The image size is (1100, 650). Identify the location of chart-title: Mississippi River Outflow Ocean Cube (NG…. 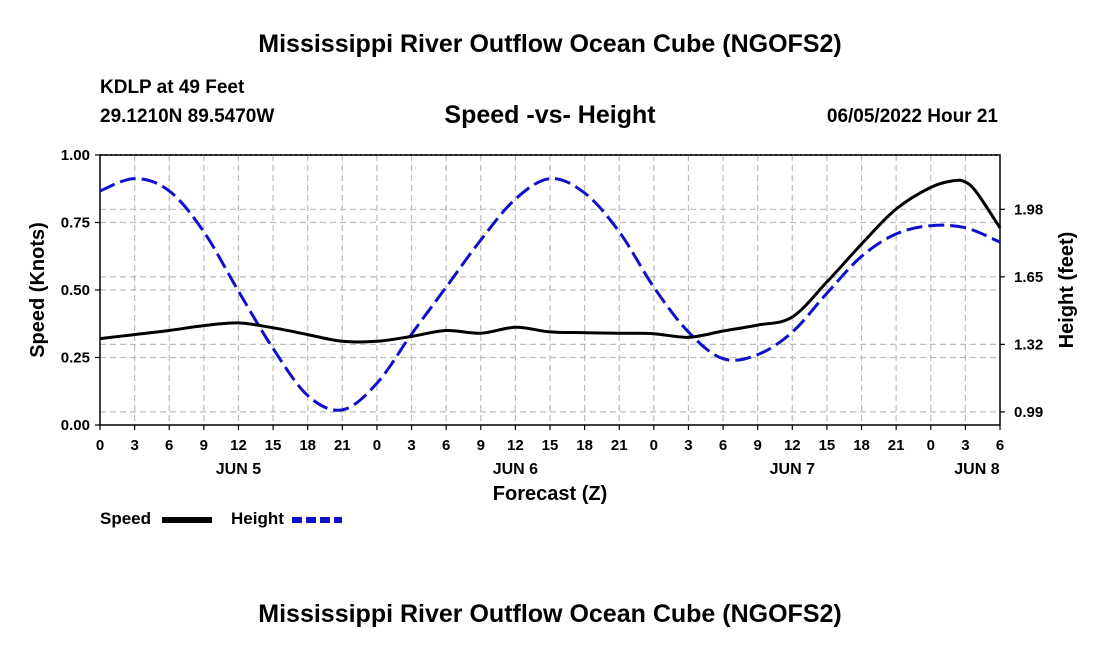
(550, 44).